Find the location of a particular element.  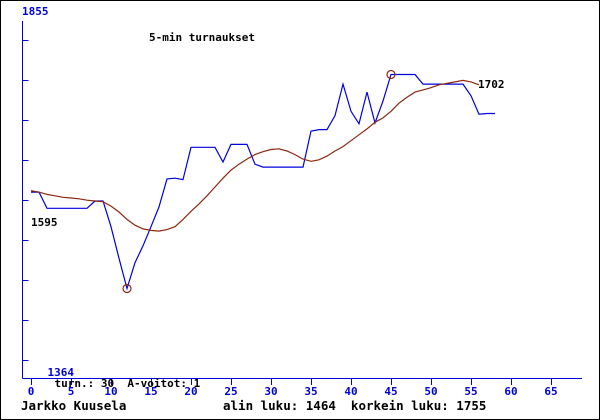

highest-marker is located at coordinates (391, 74).